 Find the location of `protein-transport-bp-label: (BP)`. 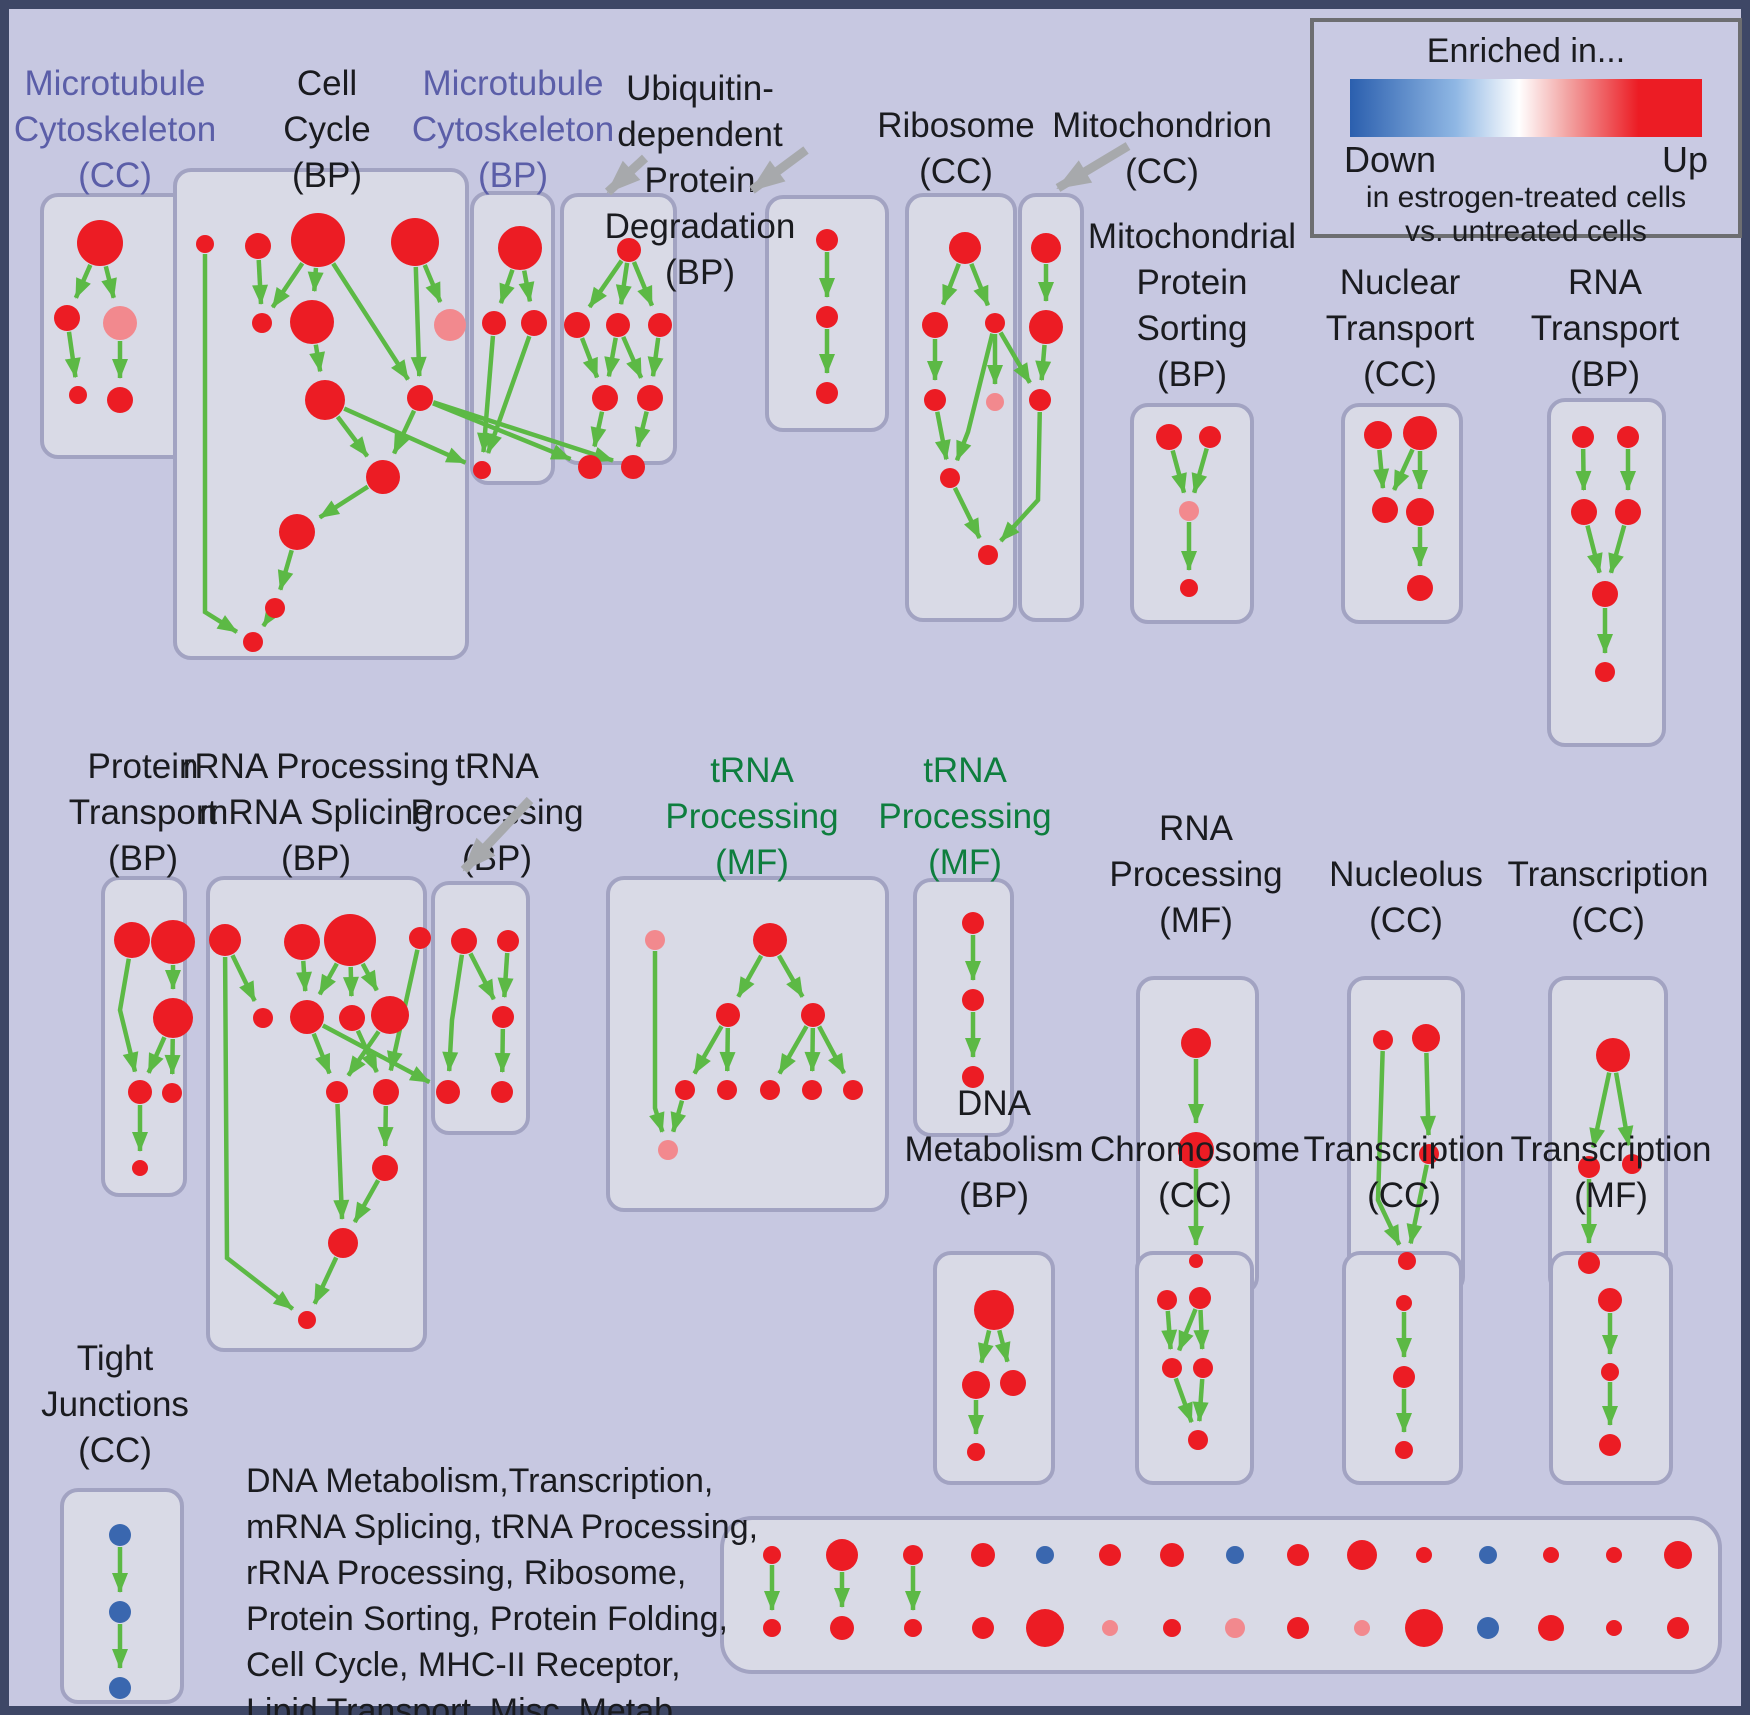

protein-transport-bp-label: (BP) is located at coordinates (143, 858).